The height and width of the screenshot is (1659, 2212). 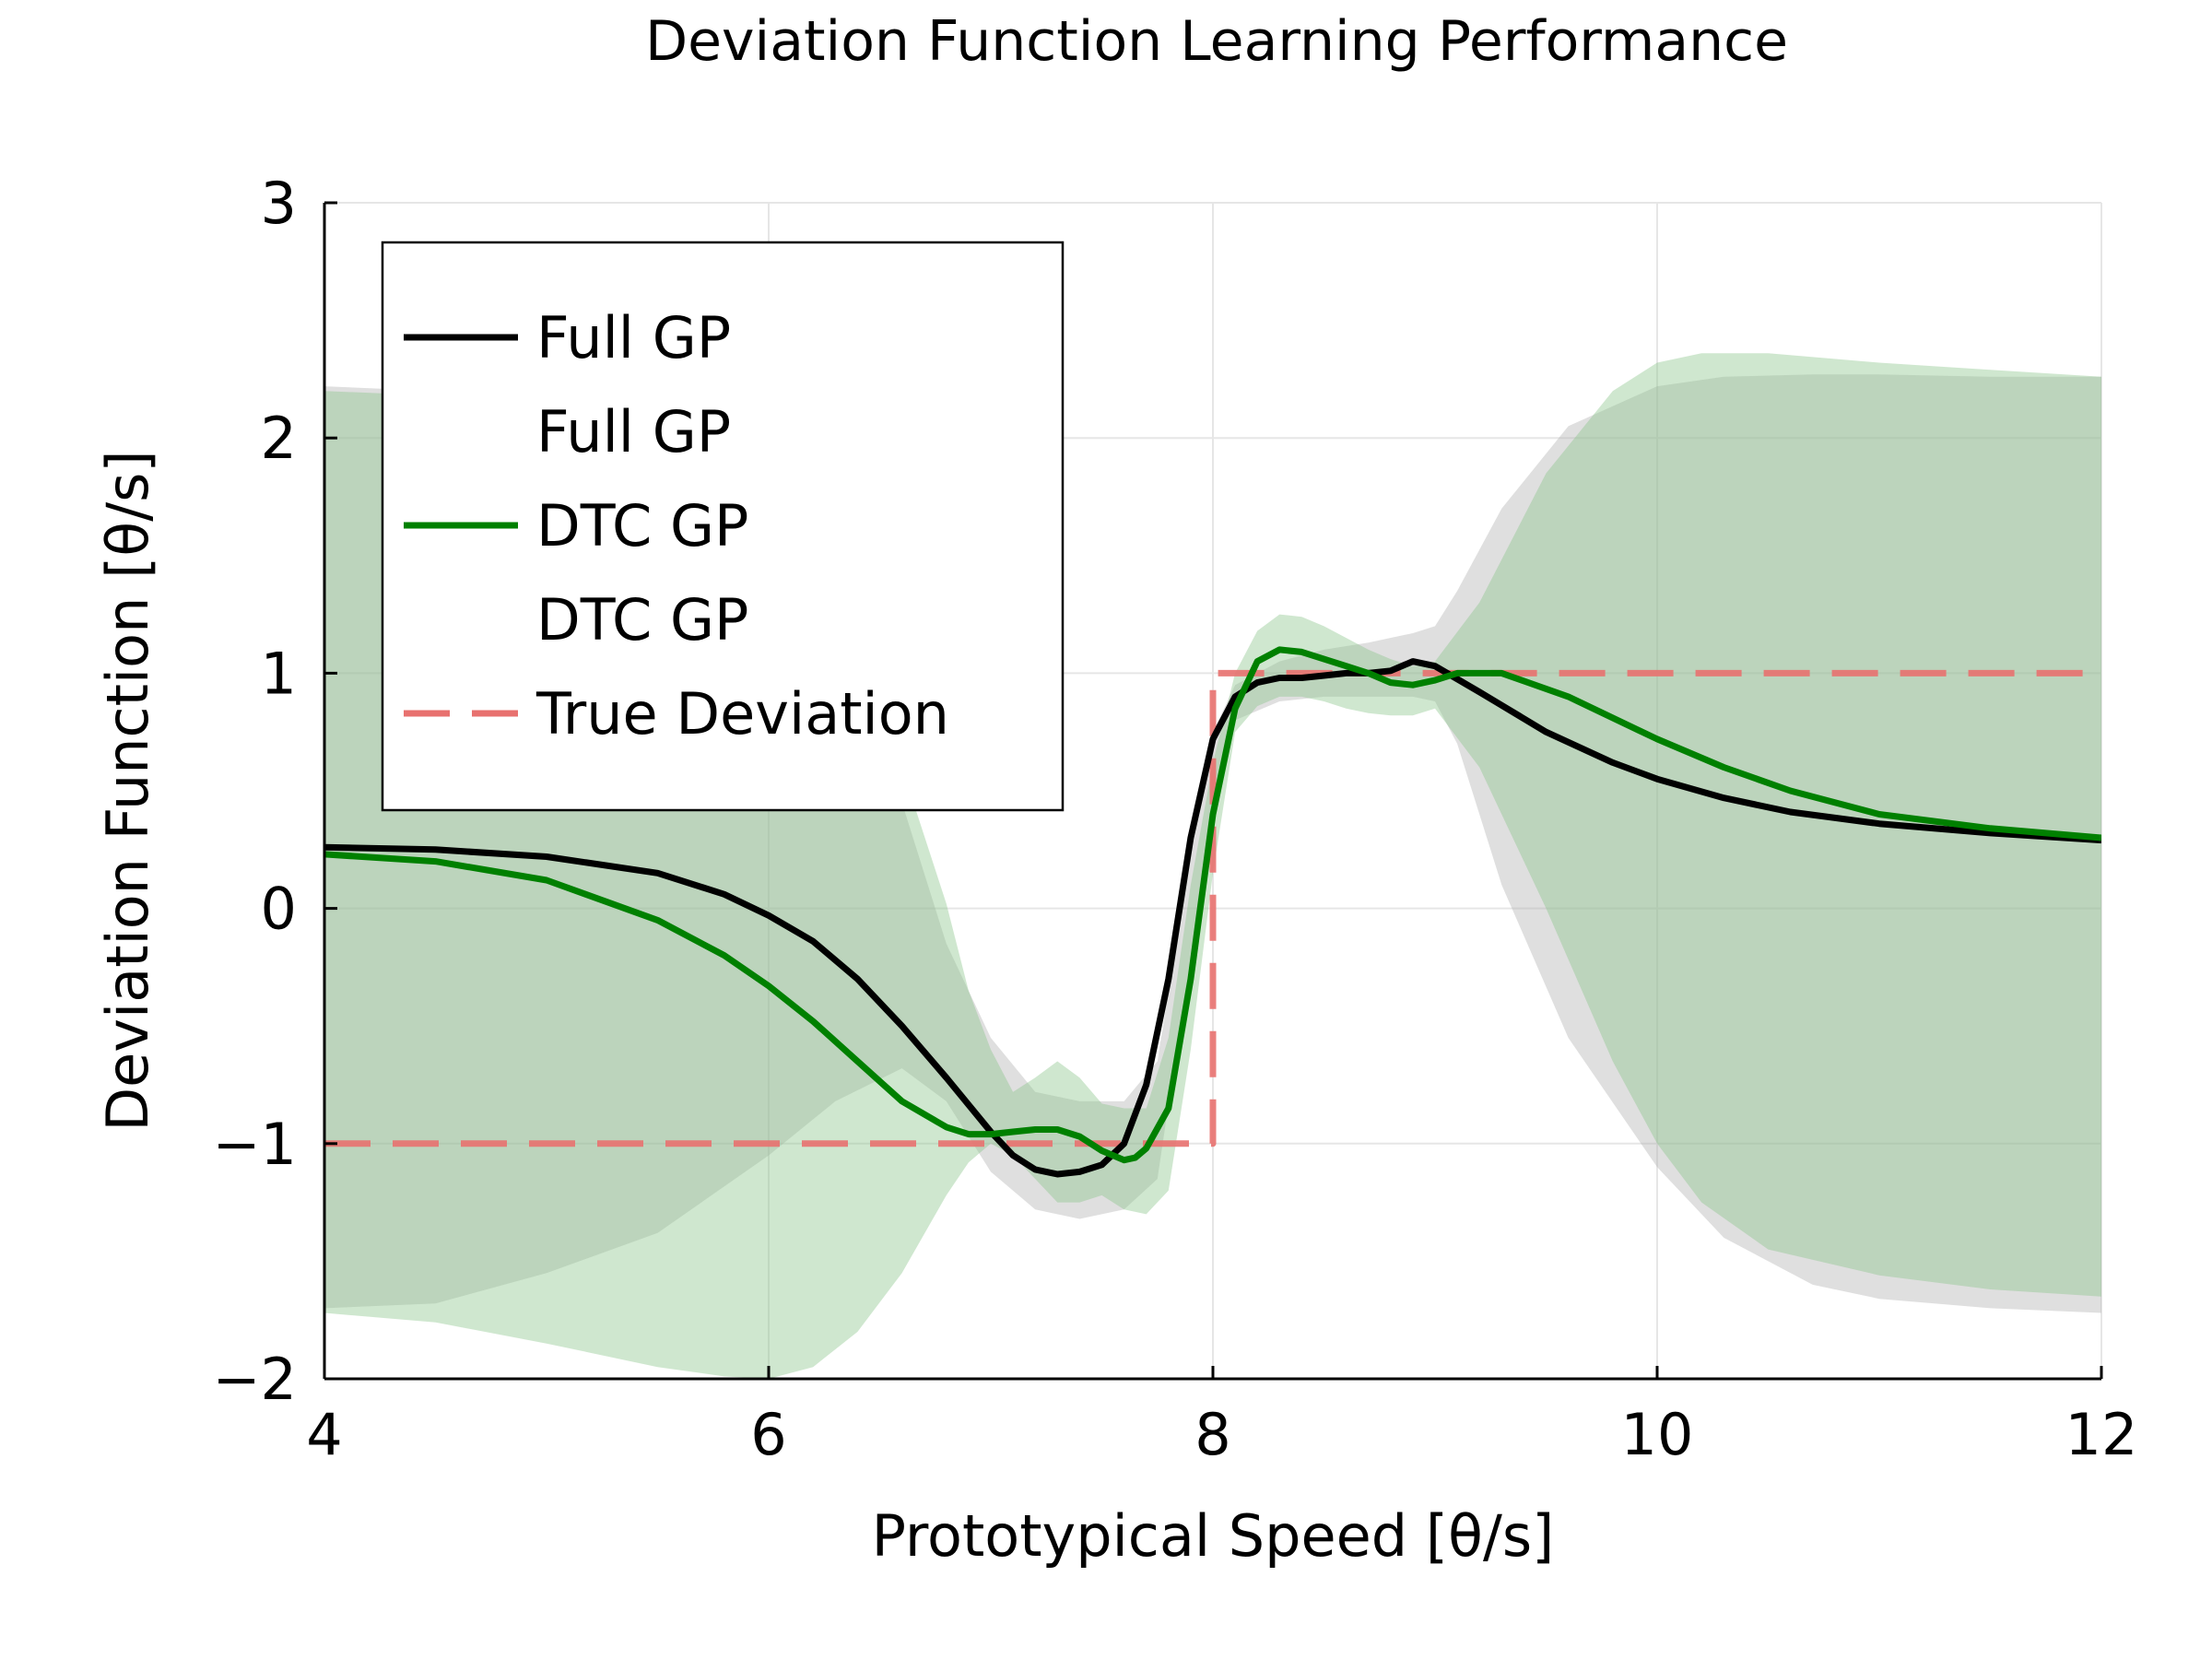 I want to click on y-tick-label: −1, so click(x=255, y=1144).